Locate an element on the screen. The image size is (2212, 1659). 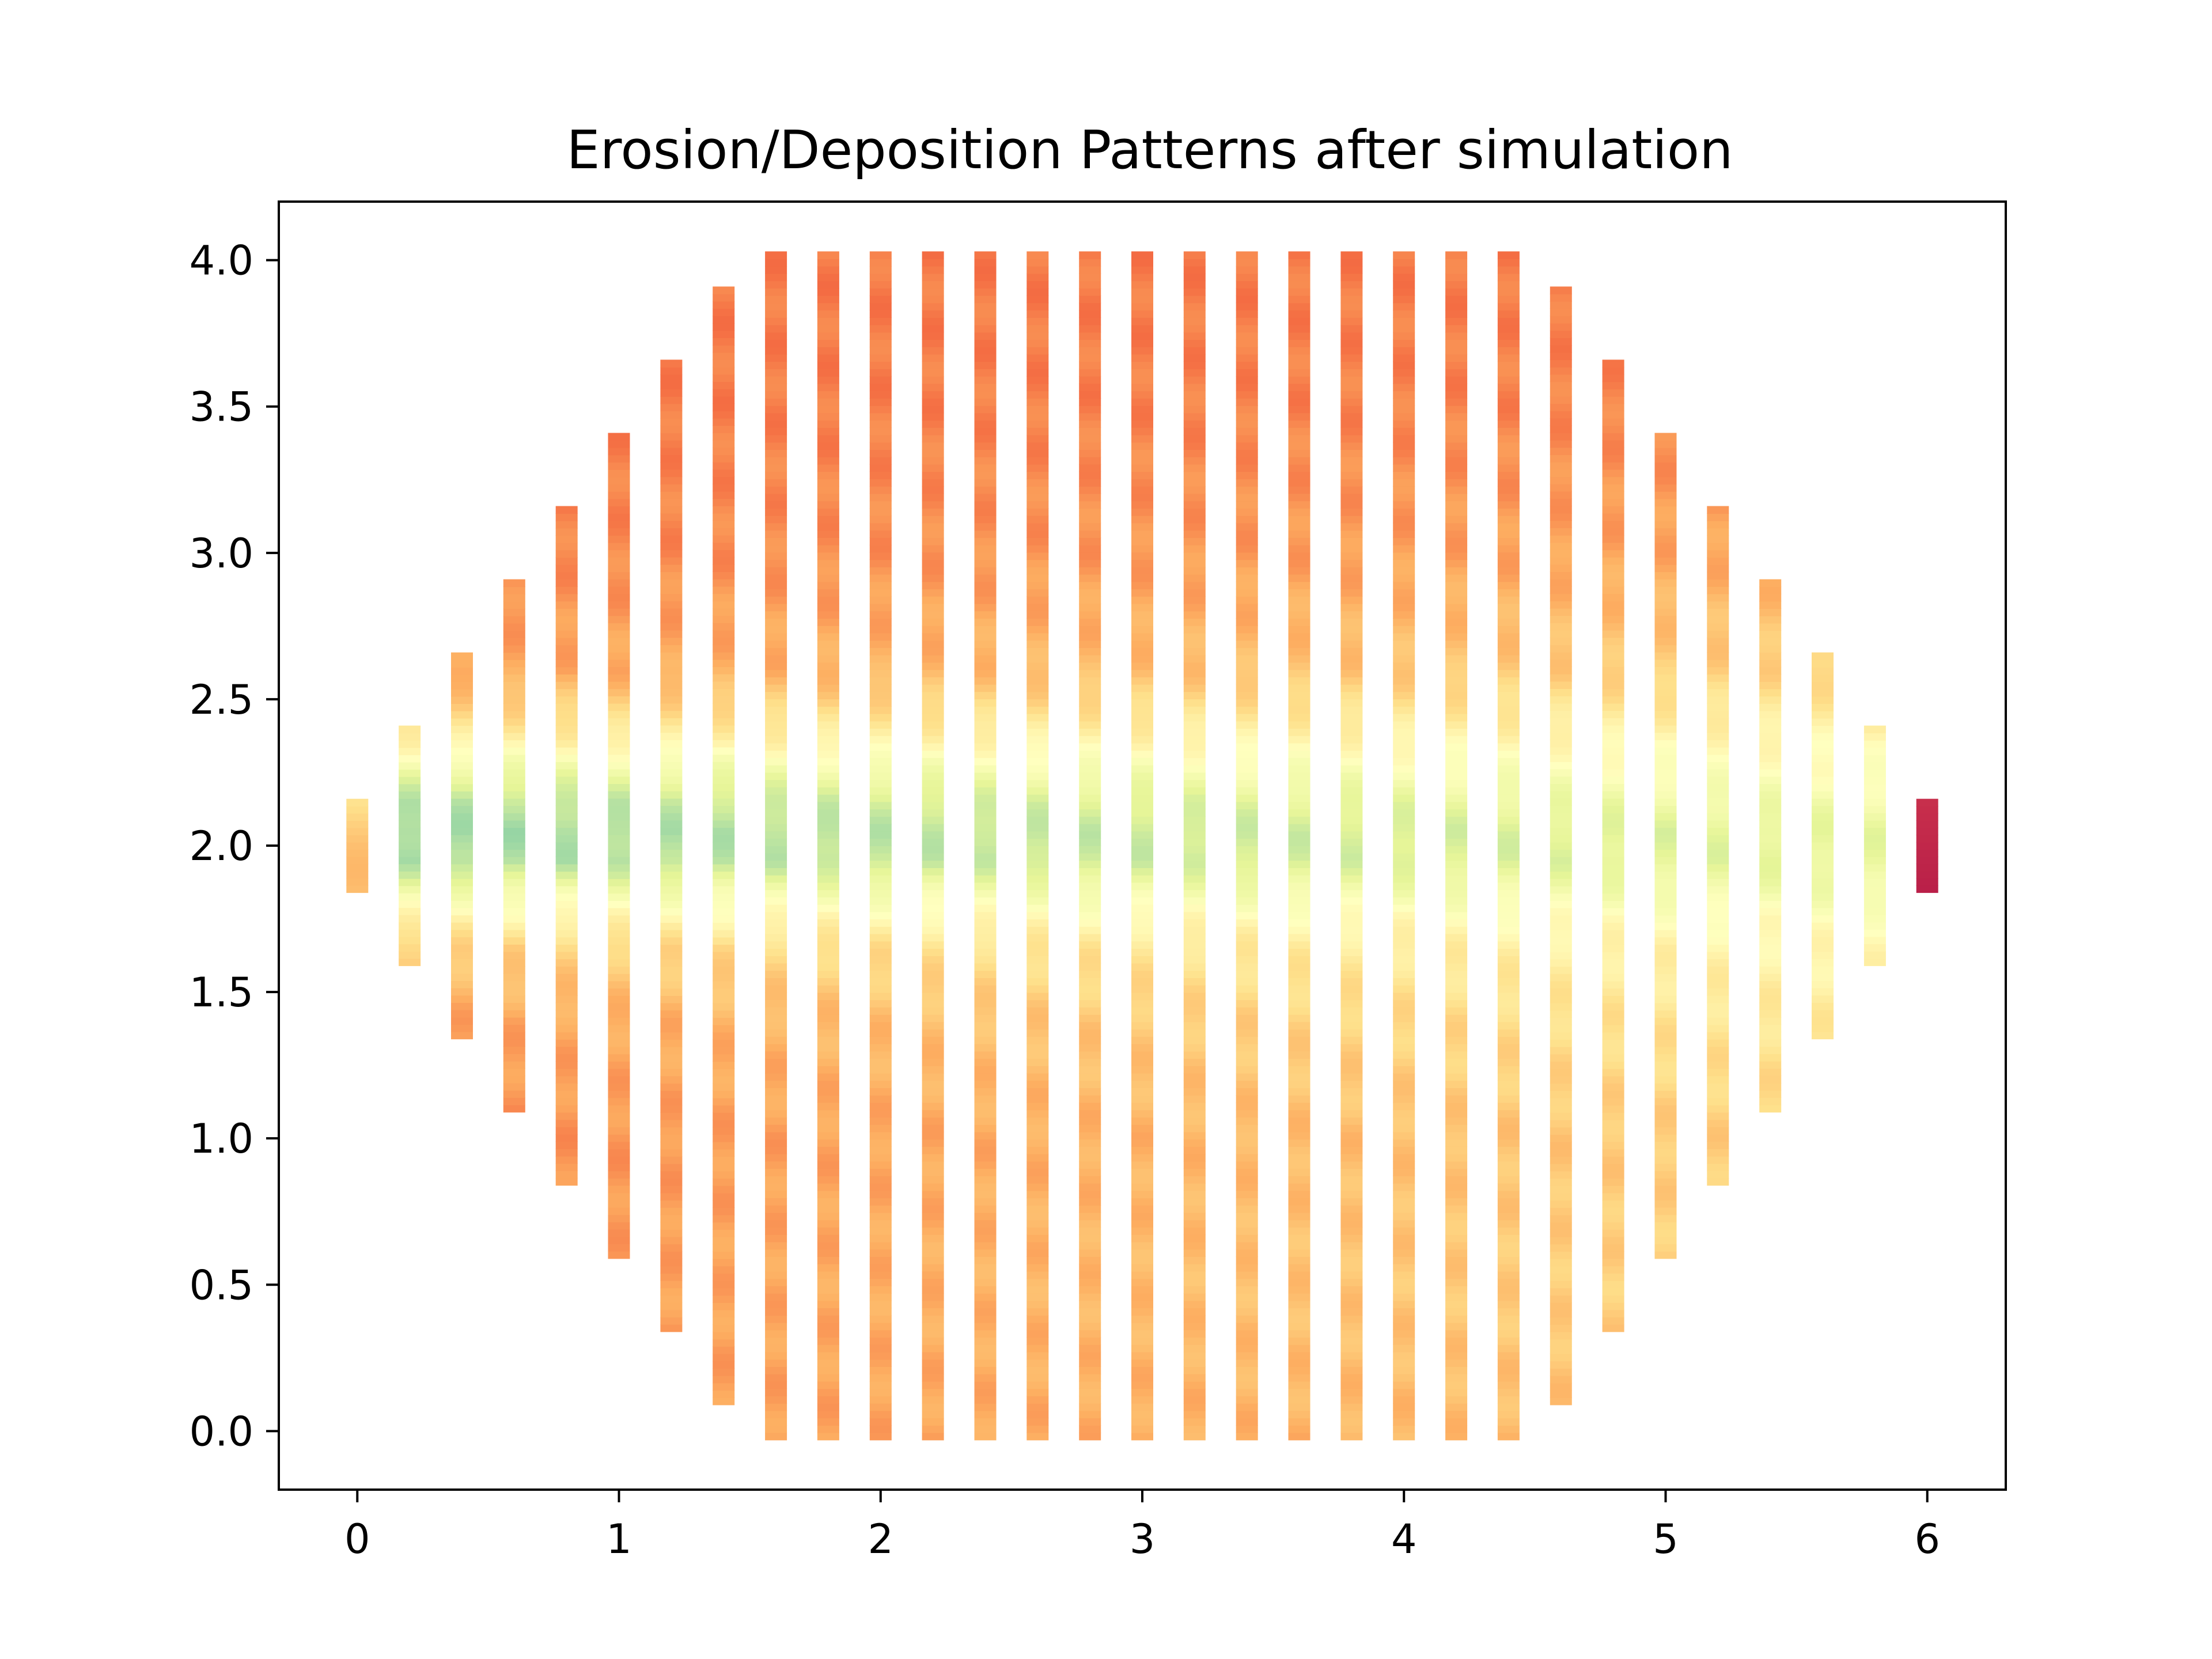
x-tick-label: 5 is located at coordinates (1666, 1539).